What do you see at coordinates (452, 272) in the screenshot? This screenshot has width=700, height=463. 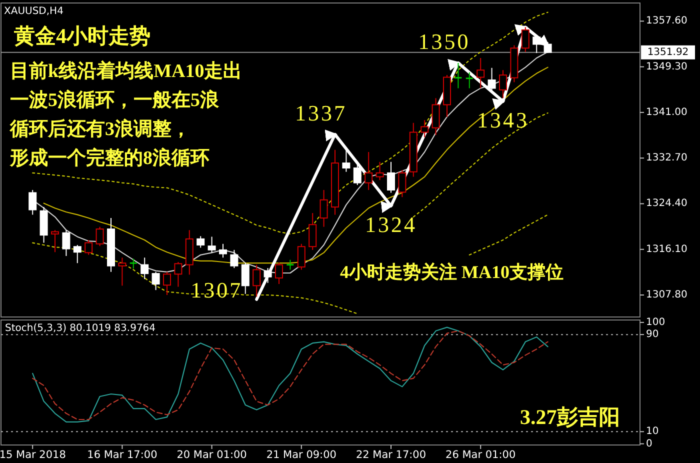 I see `annotation: 4小时走势关注 MA10支撑位` at bounding box center [452, 272].